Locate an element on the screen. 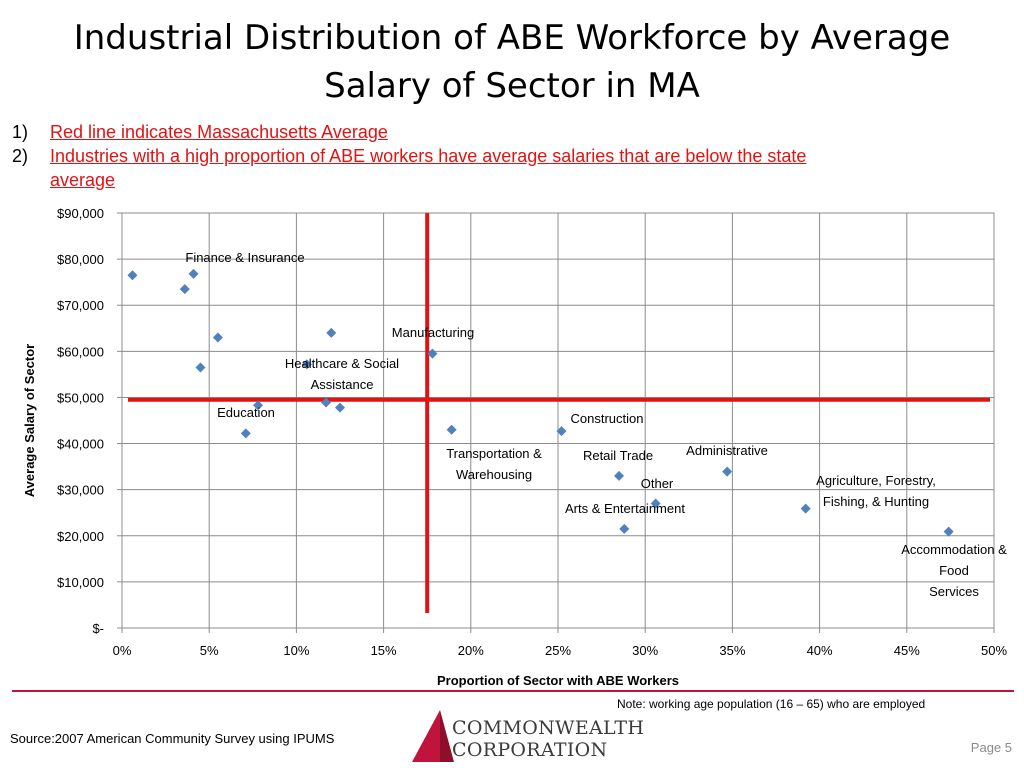 Image resolution: width=1024 pixels, height=768 pixels. sector-label: Transportation & Warehousing is located at coordinates (494, 464).